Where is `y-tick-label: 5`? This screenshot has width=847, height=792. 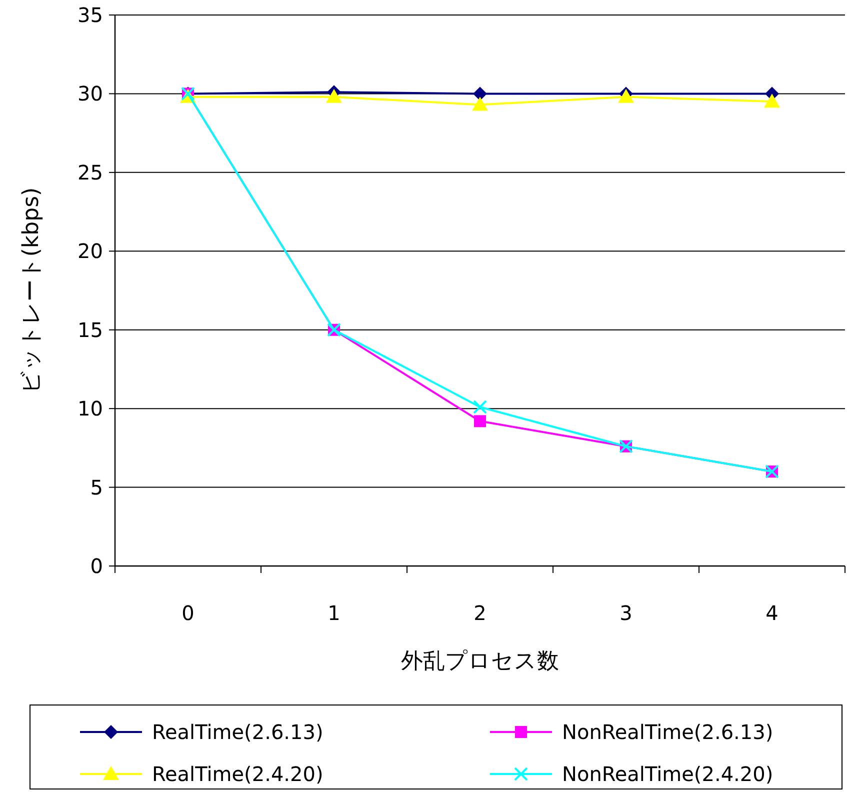 y-tick-label: 5 is located at coordinates (96, 487).